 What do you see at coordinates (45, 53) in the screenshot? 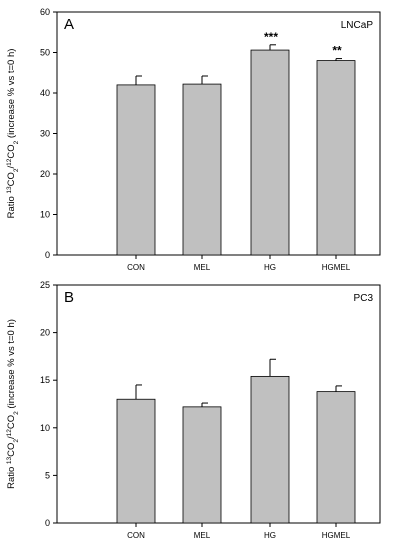
I see `y-tick-label: 50` at bounding box center [45, 53].